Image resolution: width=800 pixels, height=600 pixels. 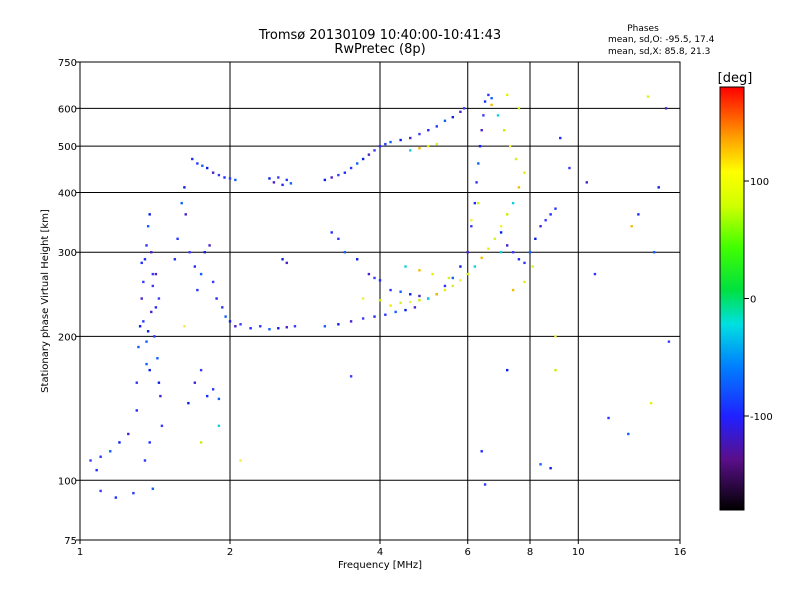 What do you see at coordinates (380, 552) in the screenshot?
I see `x-tick-label: 4` at bounding box center [380, 552].